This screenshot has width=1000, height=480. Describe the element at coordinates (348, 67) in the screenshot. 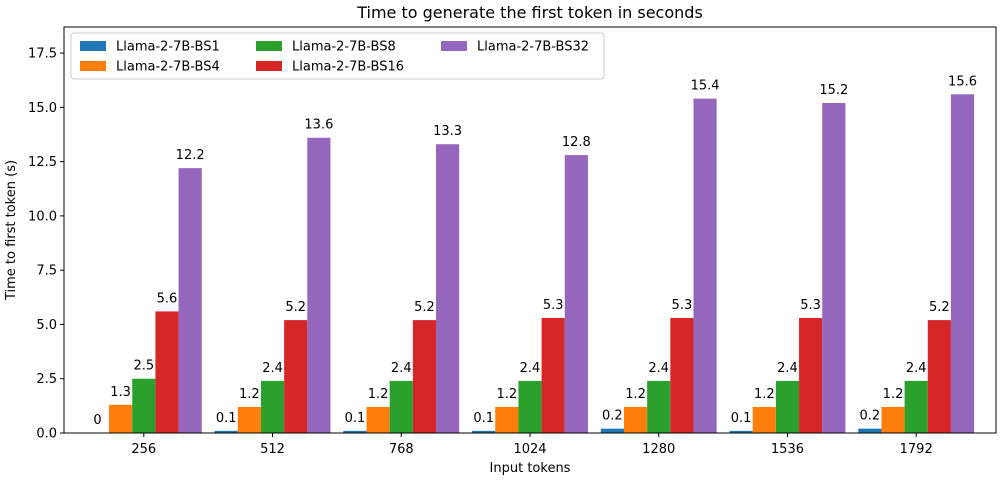

I see `legend-entry-llama-2-7b-bs16: Llama-2-7B-BS16` at that location.